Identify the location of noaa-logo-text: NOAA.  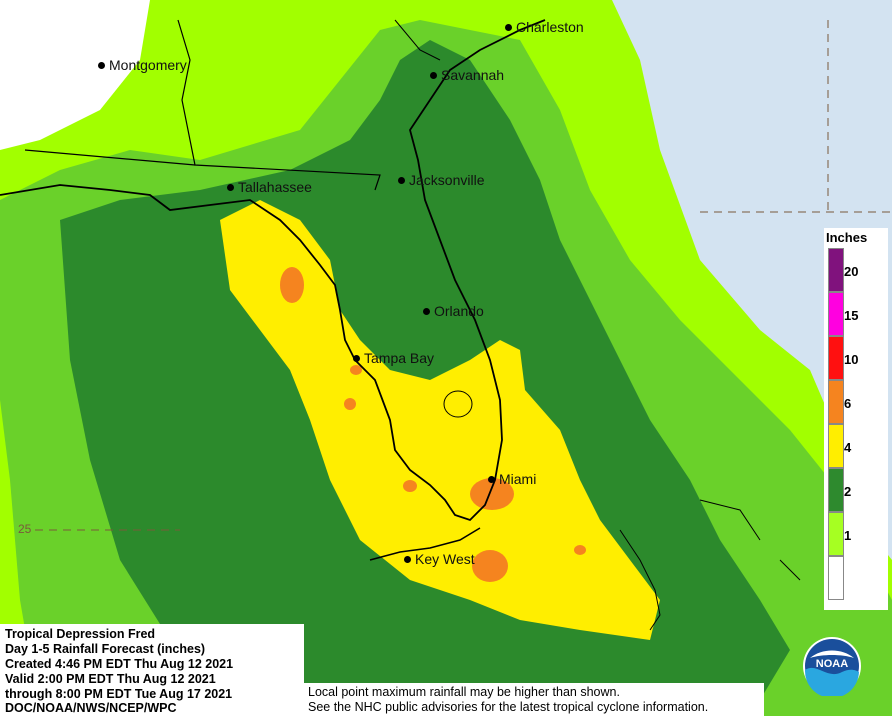
(832, 664).